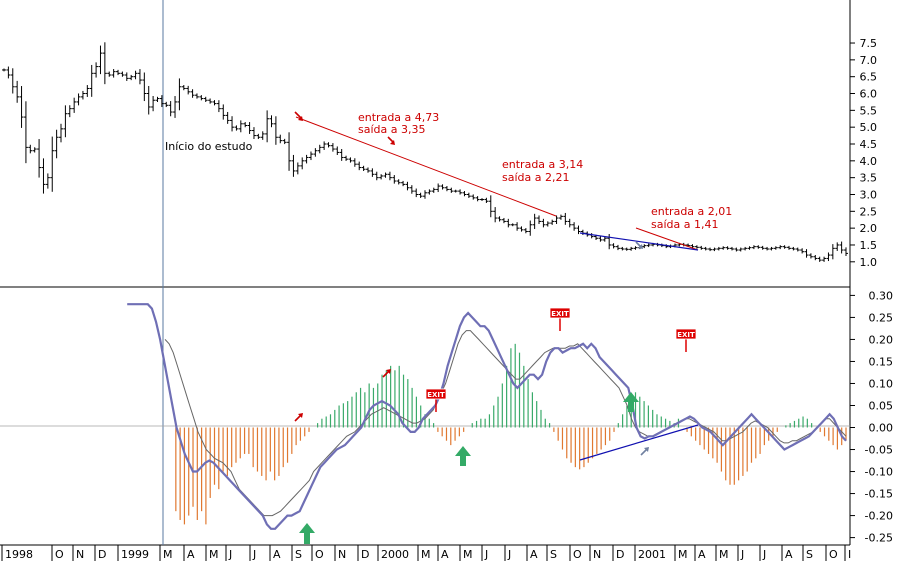  I want to click on indicator-tick-label: 0.15, so click(881, 361).